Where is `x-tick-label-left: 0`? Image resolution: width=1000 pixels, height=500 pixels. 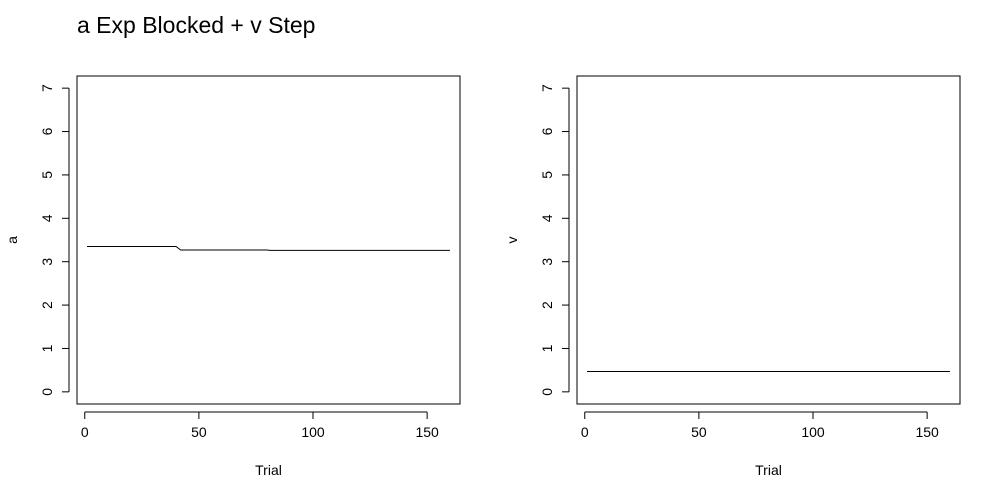
x-tick-label-left: 0 is located at coordinates (85, 432).